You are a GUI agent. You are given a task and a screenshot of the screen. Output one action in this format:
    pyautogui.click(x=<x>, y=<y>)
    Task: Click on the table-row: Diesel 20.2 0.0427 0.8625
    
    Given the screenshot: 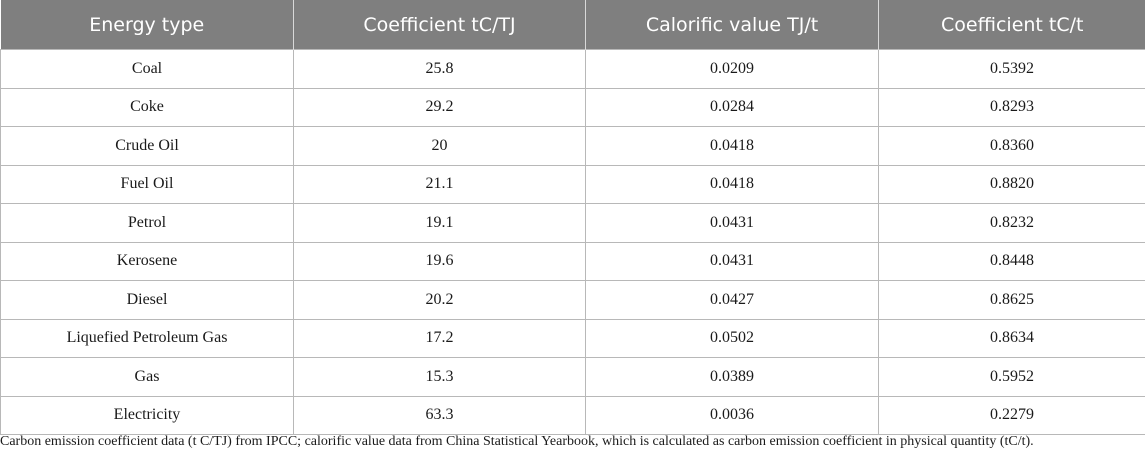 What is the action you would take?
    pyautogui.click(x=572, y=300)
    